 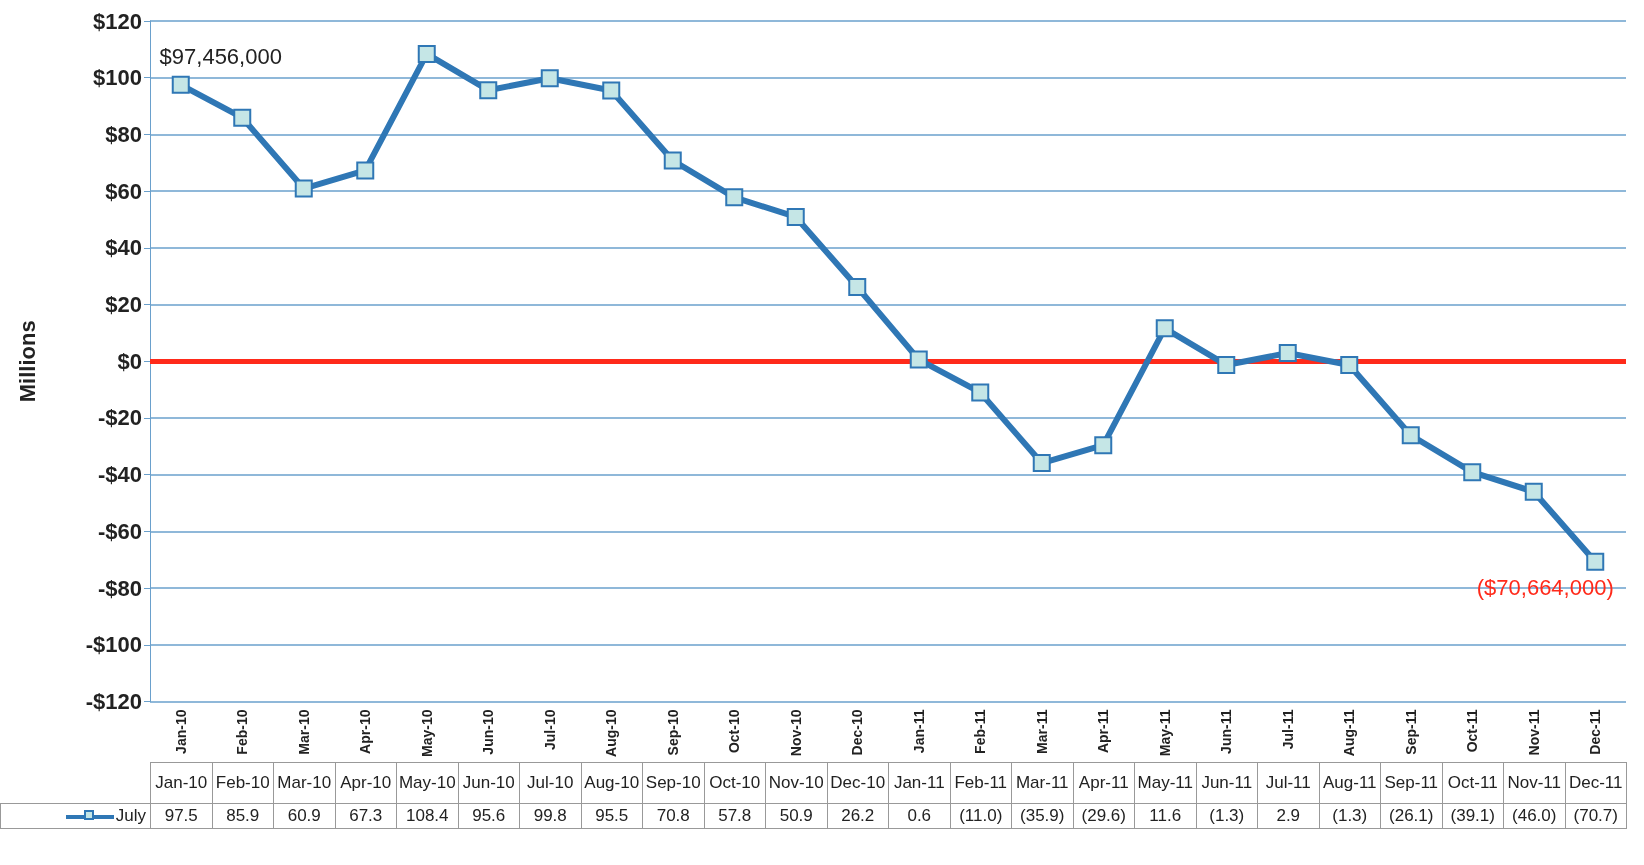 I want to click on x-tick-label: Feb-11, so click(x=980, y=731).